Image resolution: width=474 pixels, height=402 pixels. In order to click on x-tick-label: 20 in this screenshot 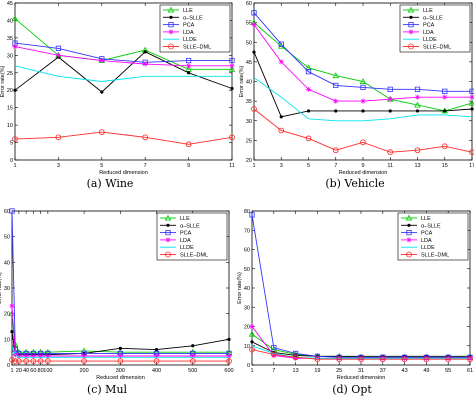, I will do `click(19, 371)`.